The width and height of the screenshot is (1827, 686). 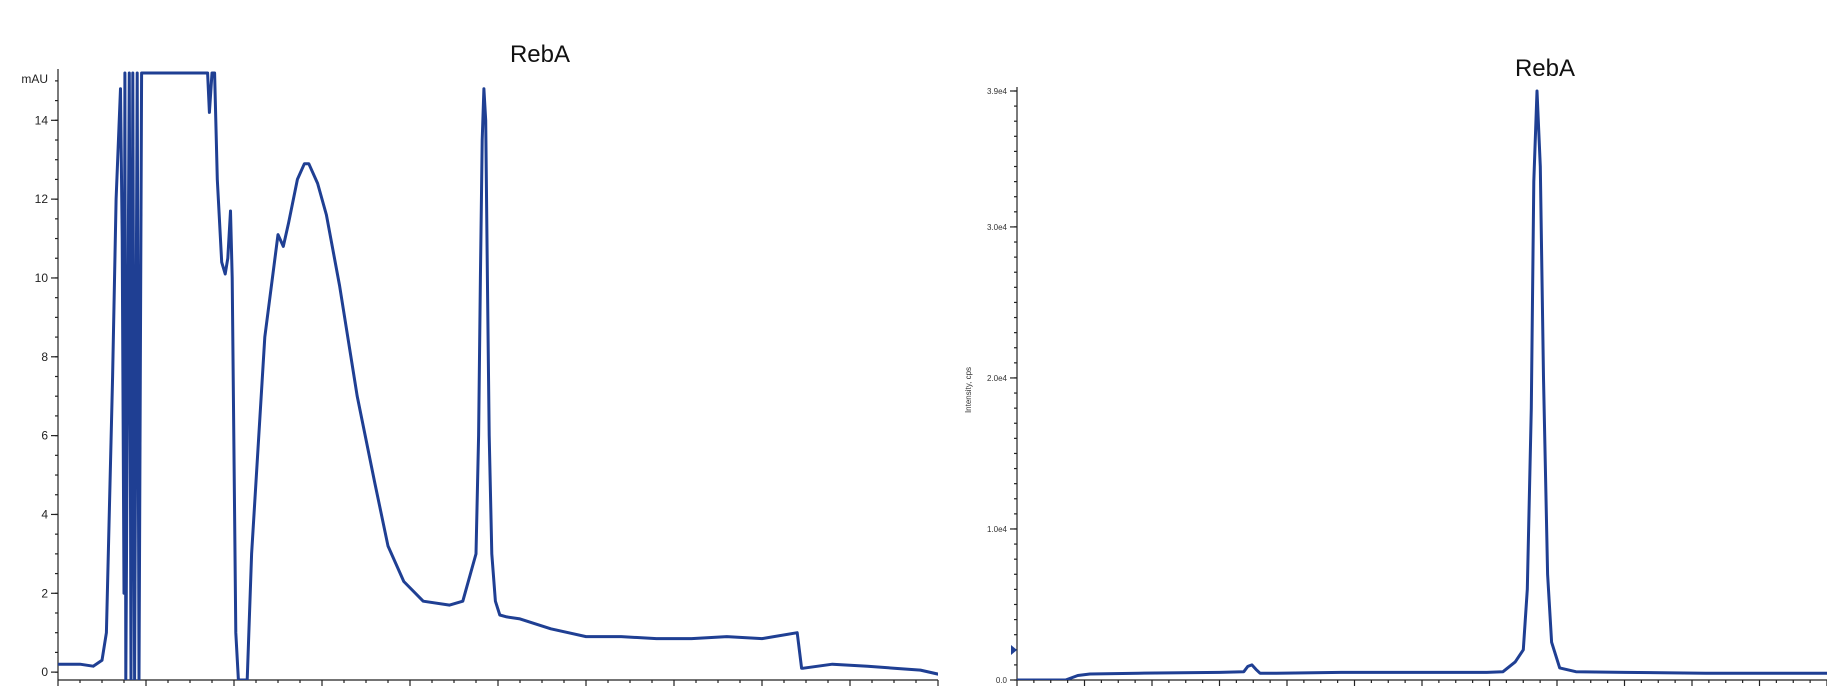 What do you see at coordinates (44, 436) in the screenshot?
I see `y-tick-label: 6` at bounding box center [44, 436].